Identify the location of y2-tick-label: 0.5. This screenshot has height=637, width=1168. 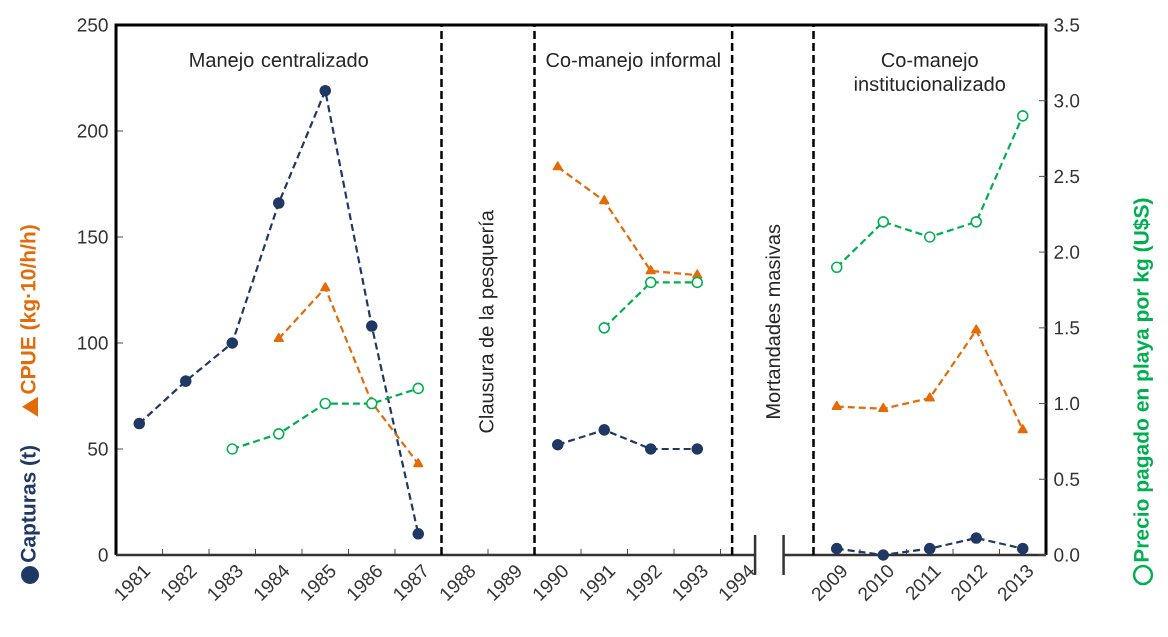
(1067, 479).